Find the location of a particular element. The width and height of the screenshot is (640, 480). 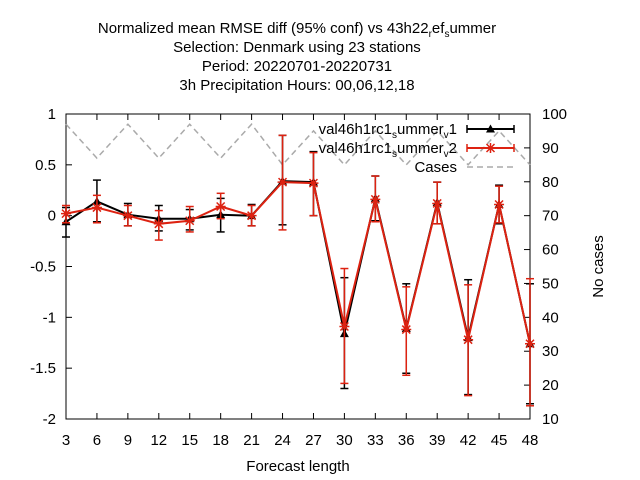

x-tick-label: 15 is located at coordinates (189, 440).